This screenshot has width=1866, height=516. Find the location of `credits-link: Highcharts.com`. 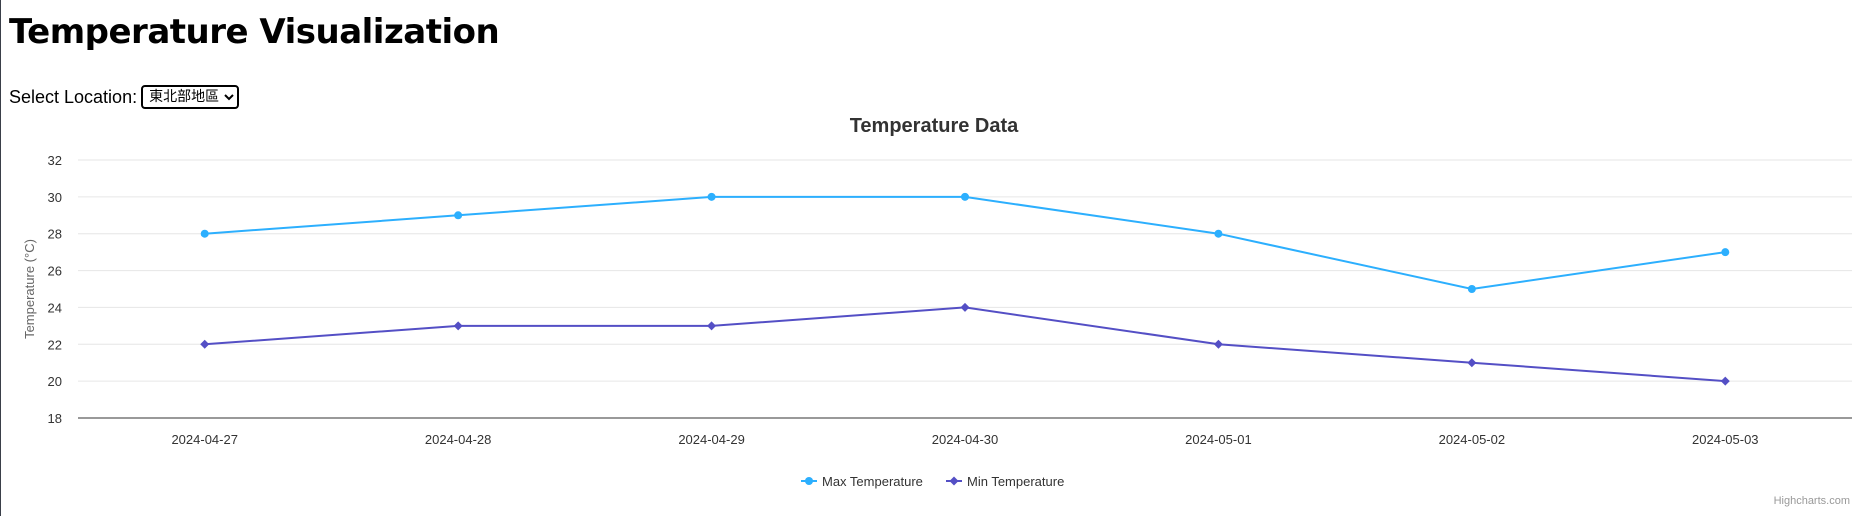

credits-link: Highcharts.com is located at coordinates (1812, 501).